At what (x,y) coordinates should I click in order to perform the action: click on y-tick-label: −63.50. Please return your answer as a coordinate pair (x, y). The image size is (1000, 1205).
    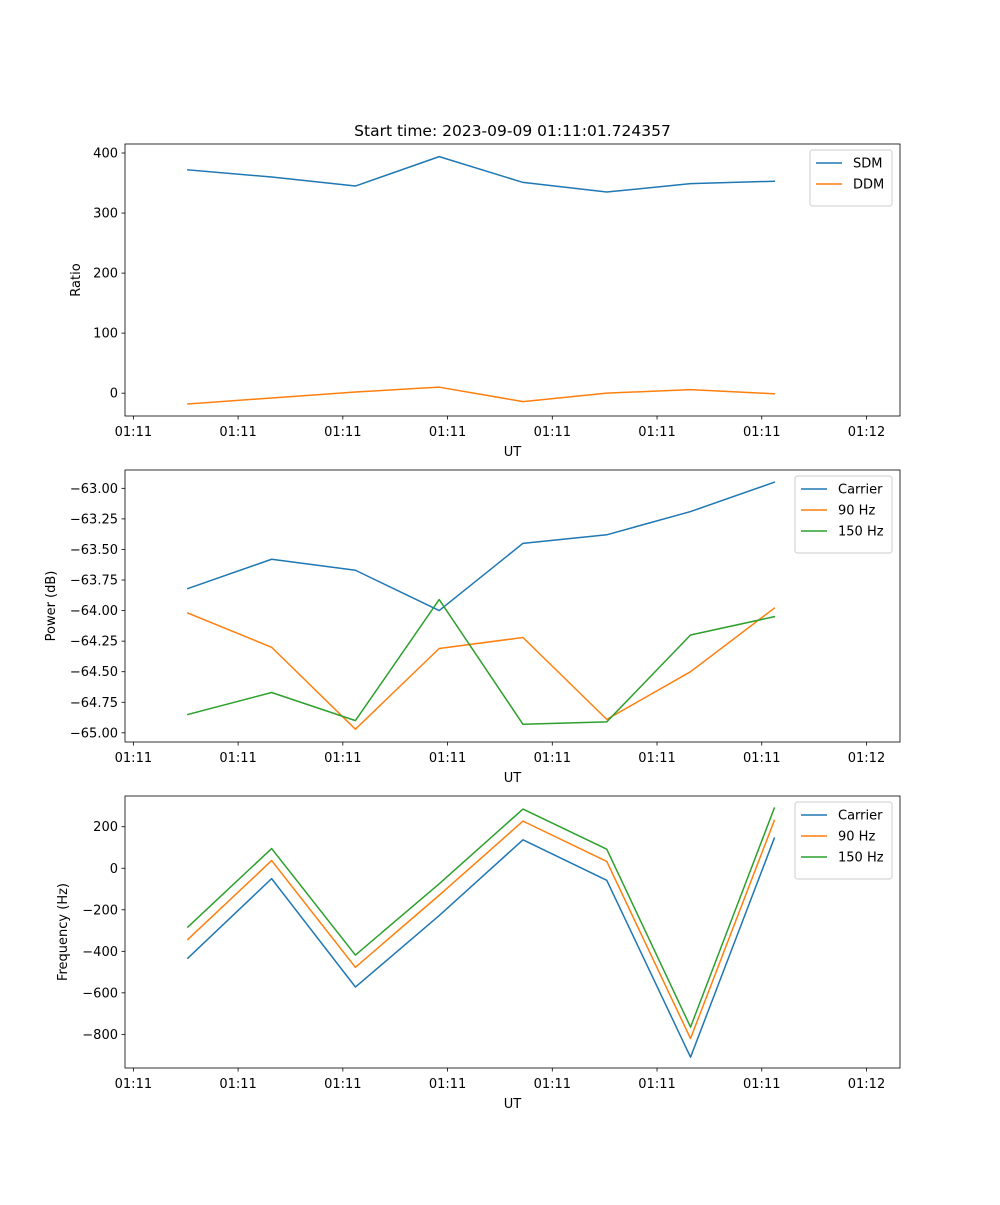
    Looking at the image, I should click on (94, 550).